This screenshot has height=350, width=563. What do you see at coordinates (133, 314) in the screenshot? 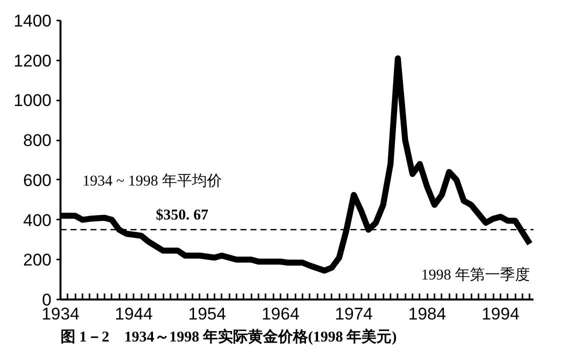
I see `x-tick-label: 1944` at bounding box center [133, 314].